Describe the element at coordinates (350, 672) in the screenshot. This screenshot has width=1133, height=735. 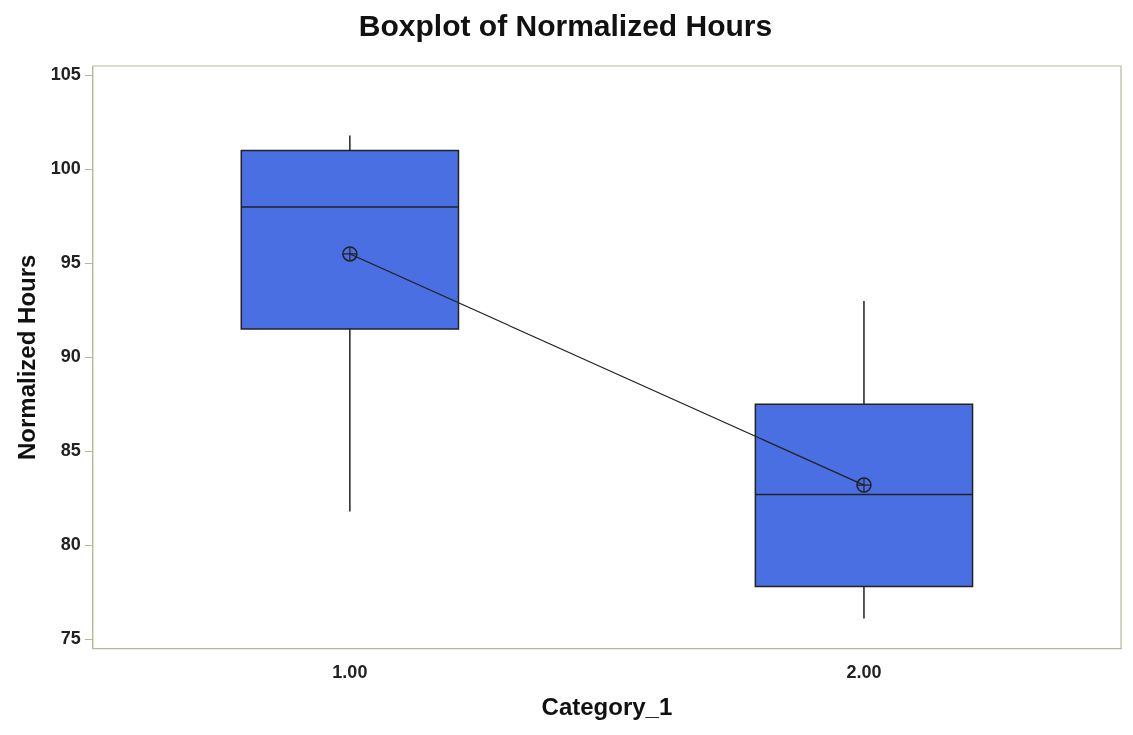
I see `x-tick-label: 1.00` at that location.